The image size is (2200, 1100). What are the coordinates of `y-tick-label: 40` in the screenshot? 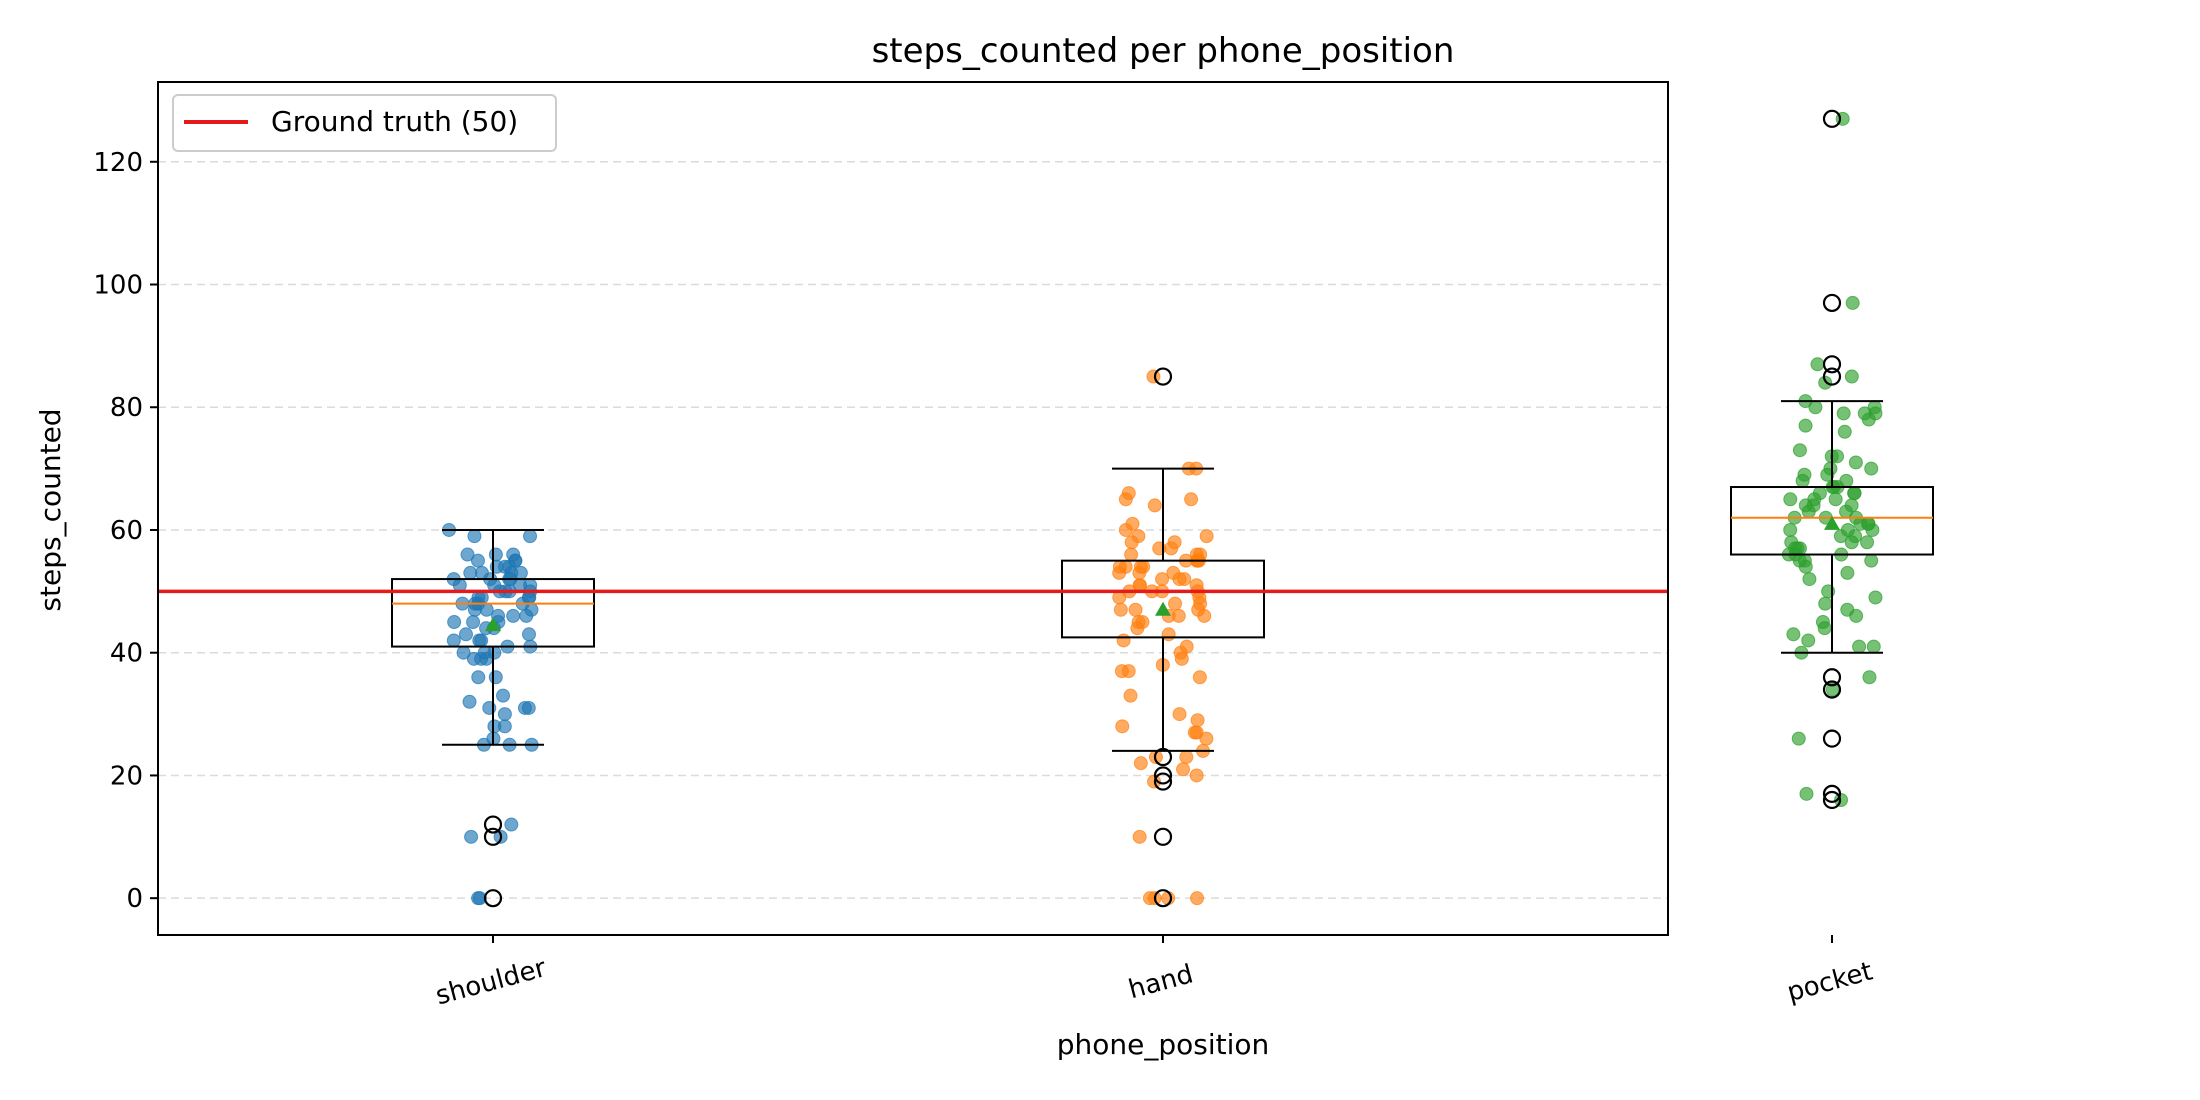 It's located at (126, 654).